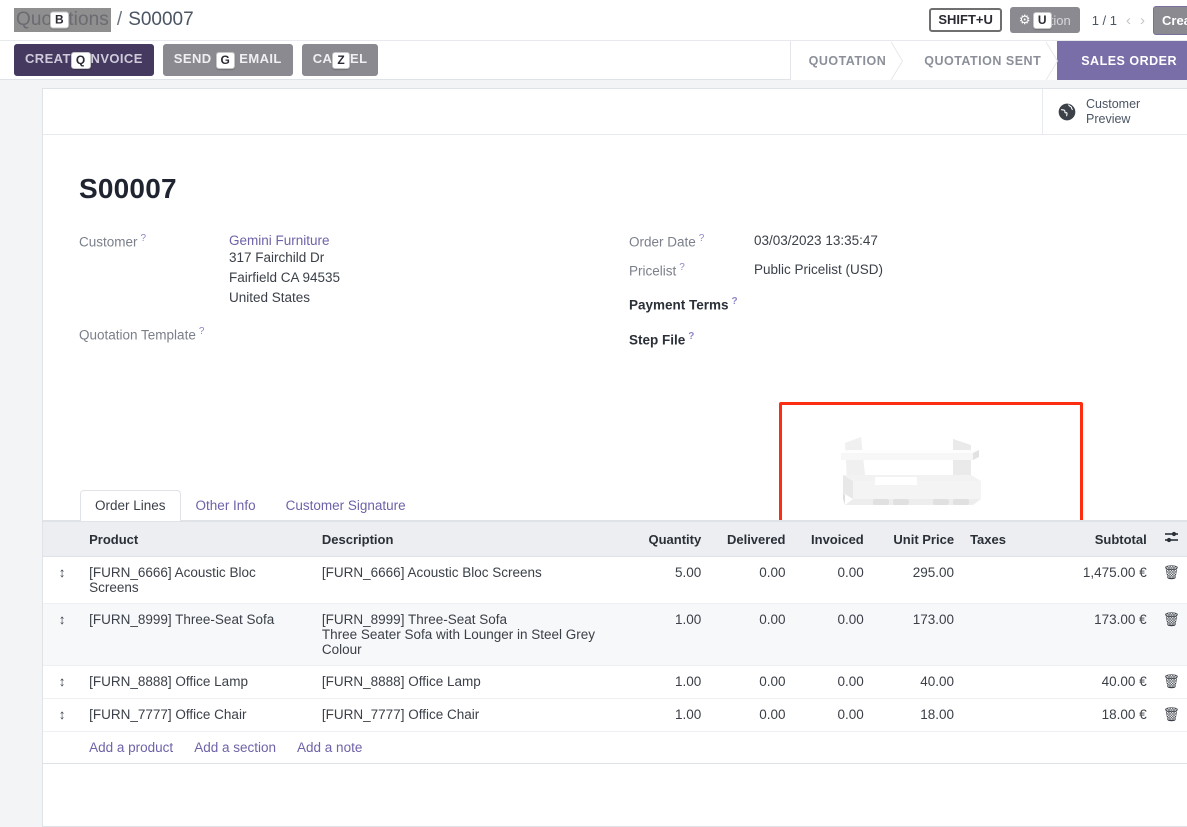  I want to click on cell-description: [FURN_6666] Acoustic Bloc Screens, so click(469, 580).